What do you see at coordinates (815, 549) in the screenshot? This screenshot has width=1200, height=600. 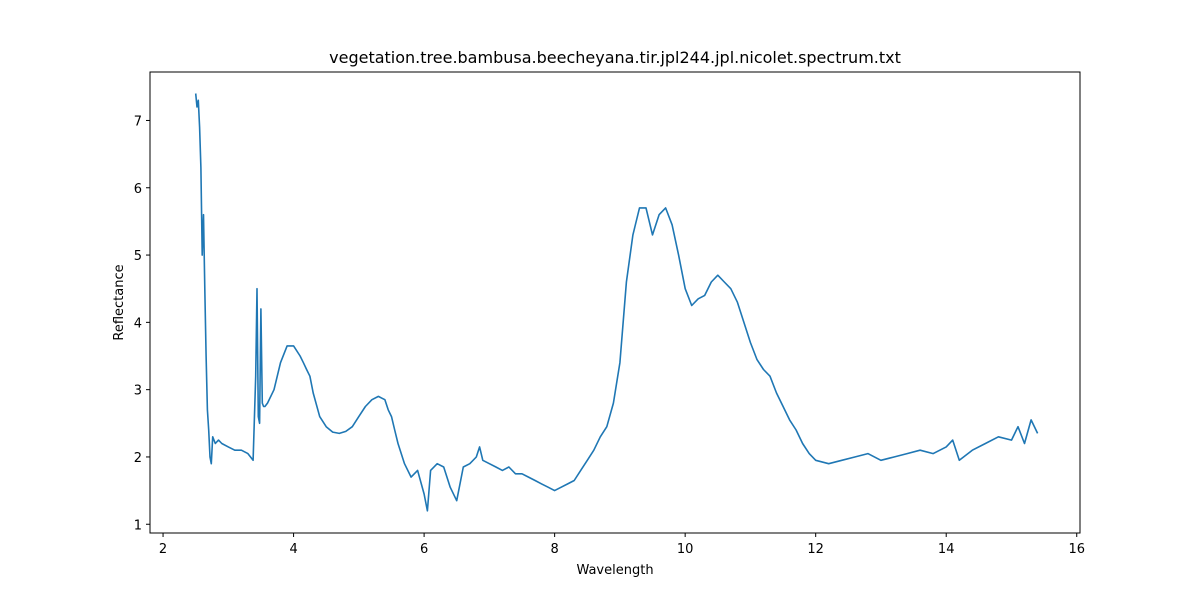 I see `x-tick-label: 12` at bounding box center [815, 549].